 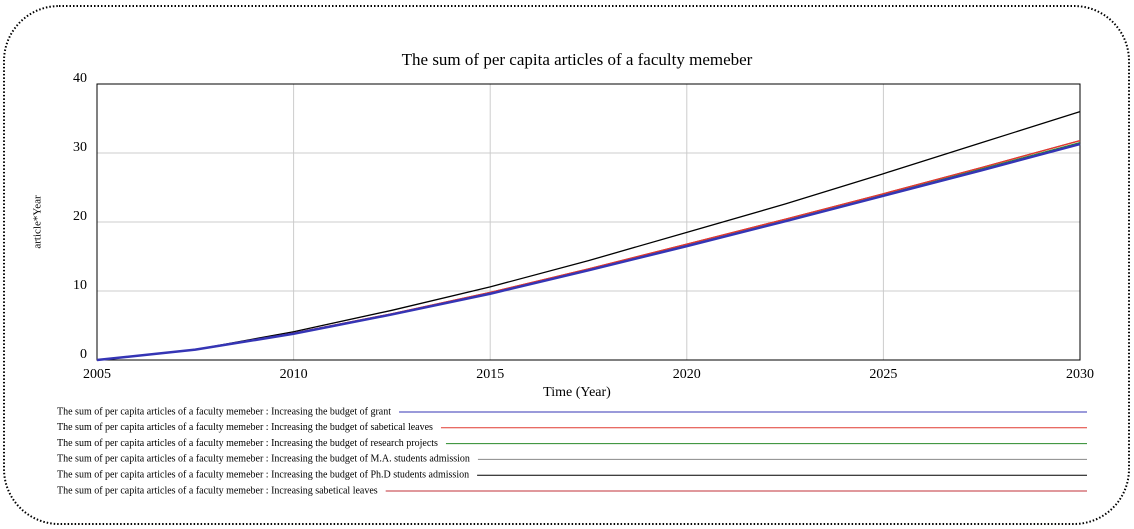 What do you see at coordinates (687, 374) in the screenshot?
I see `x-tick-label: 2020` at bounding box center [687, 374].